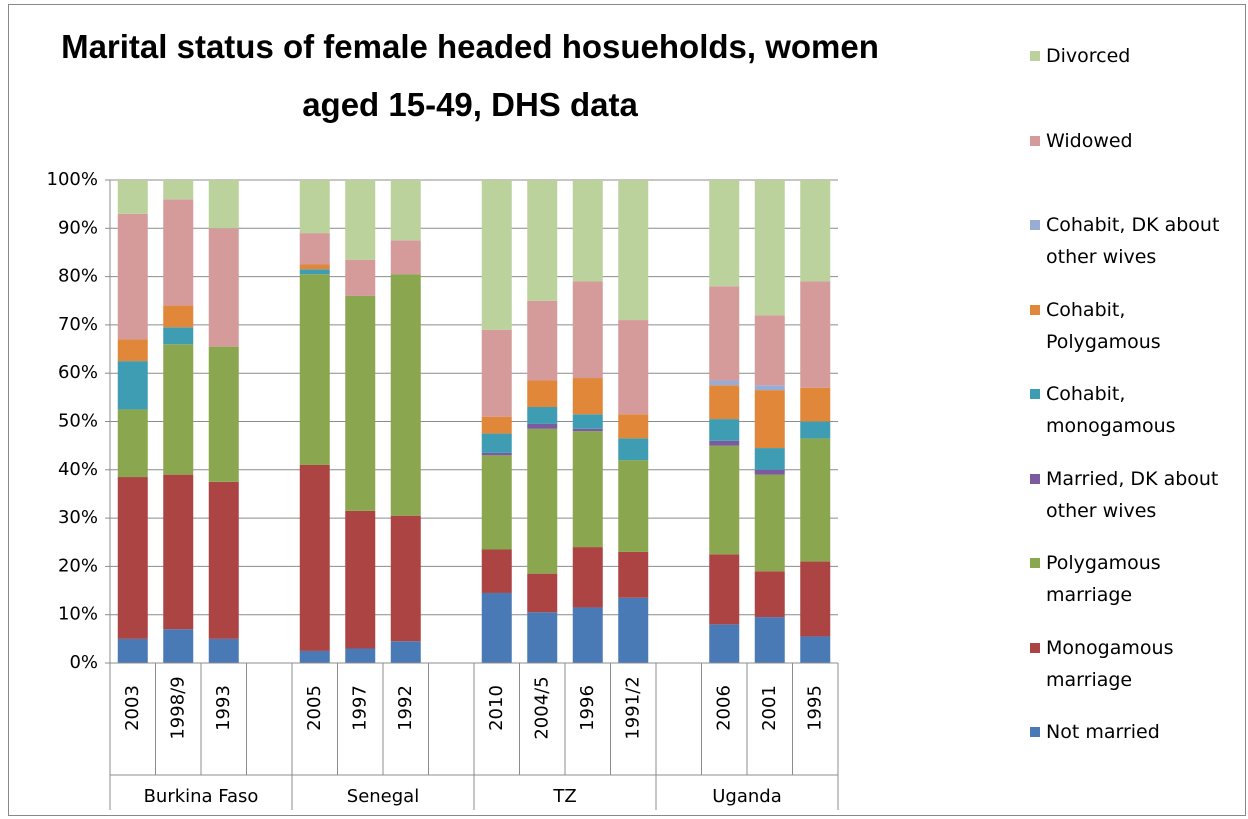 This screenshot has width=1248, height=819. I want to click on y-tick-label: 100%, so click(72, 179).